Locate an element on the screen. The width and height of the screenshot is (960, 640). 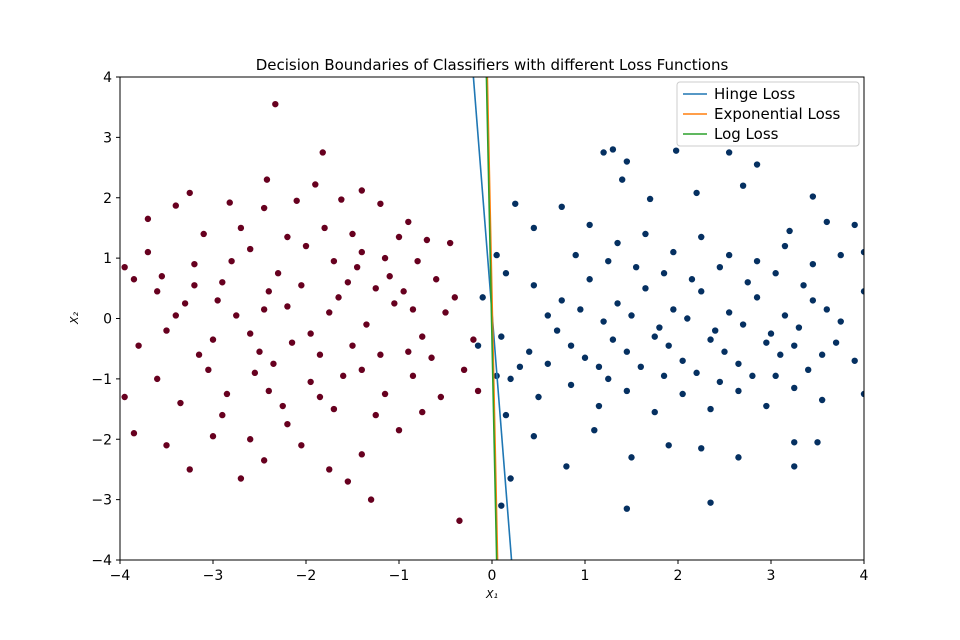
series-line-exponential-loss is located at coordinates (492, 318).